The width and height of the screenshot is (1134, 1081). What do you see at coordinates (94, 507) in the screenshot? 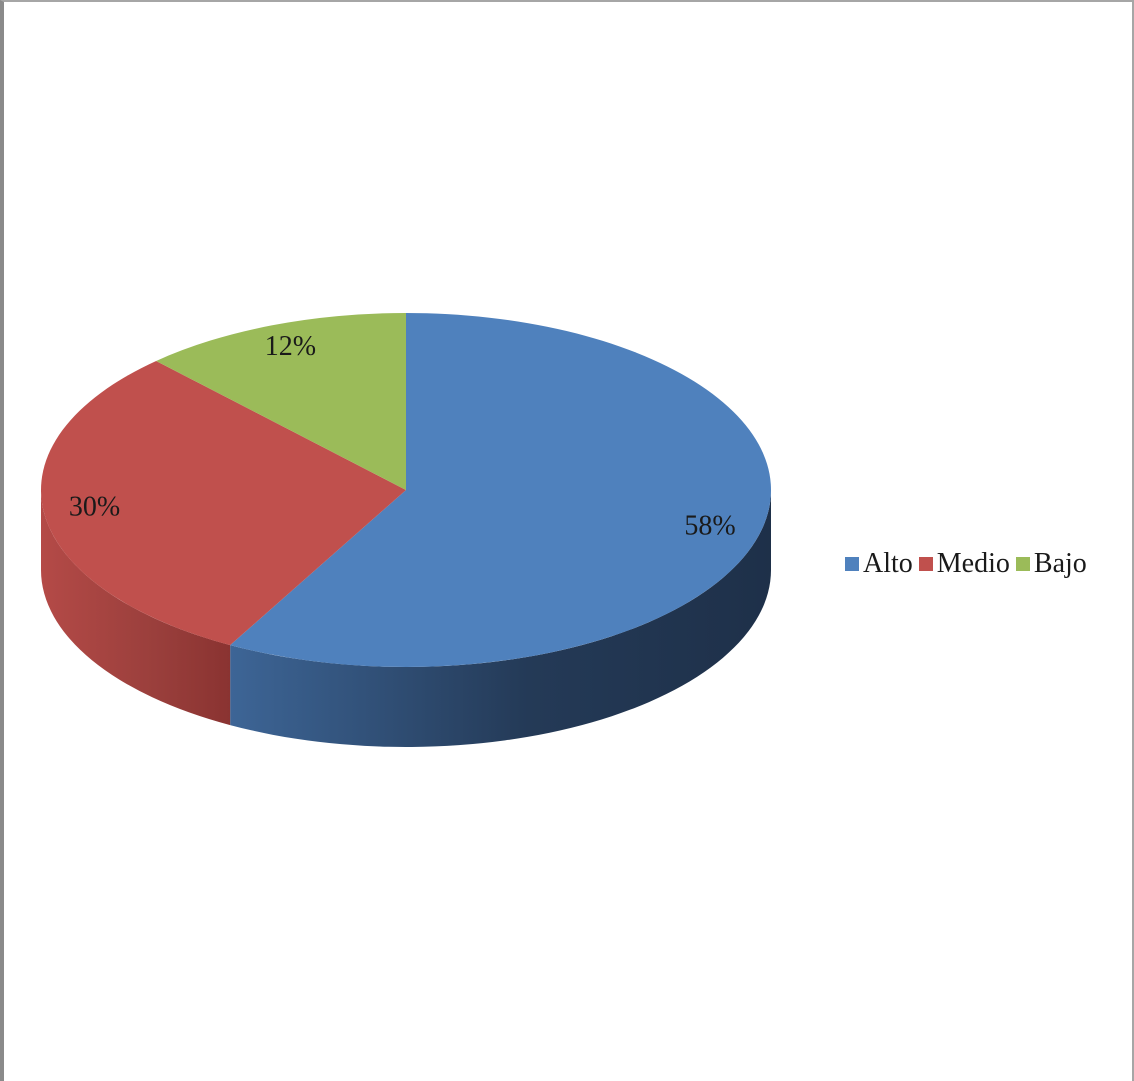
I see `pie-label-medio: 30%` at bounding box center [94, 507].